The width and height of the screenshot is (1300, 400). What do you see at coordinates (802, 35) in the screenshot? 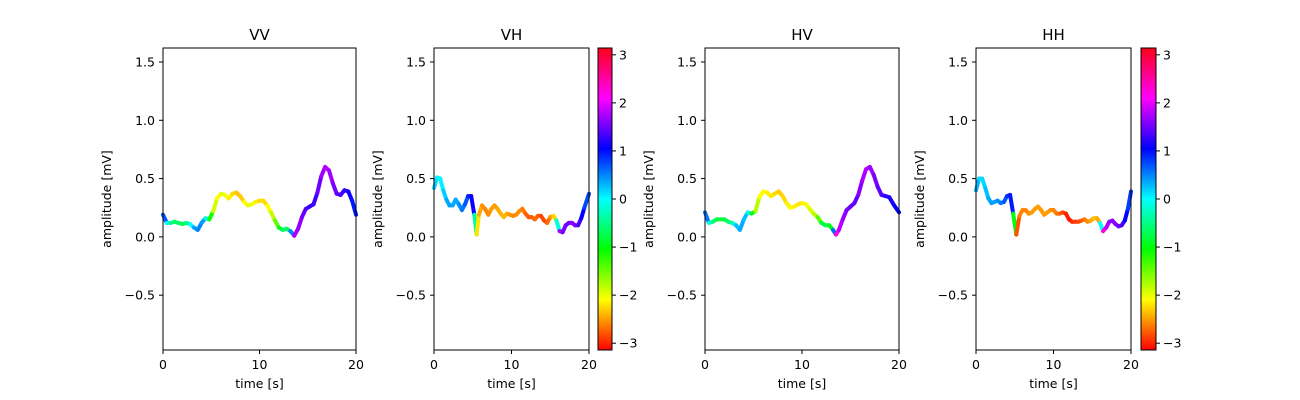
I see `subplot-title: HV` at bounding box center [802, 35].